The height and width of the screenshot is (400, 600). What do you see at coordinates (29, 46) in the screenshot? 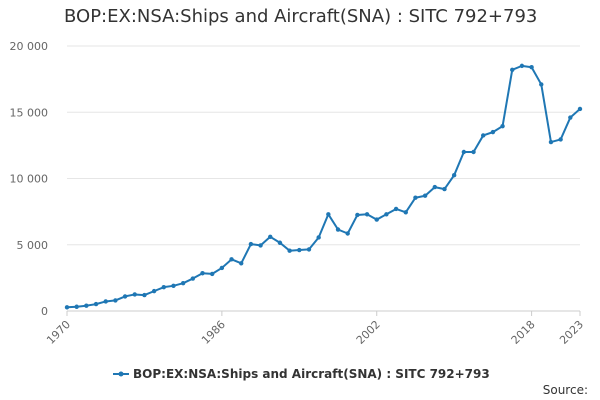
I see `y-tick-label: 20 000` at bounding box center [29, 46].